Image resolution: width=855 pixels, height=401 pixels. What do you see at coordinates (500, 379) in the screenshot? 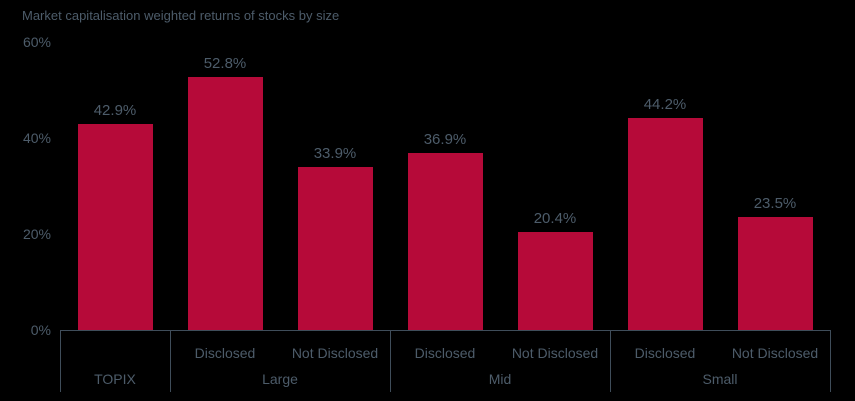
I see `category-group-label: Mid` at bounding box center [500, 379].